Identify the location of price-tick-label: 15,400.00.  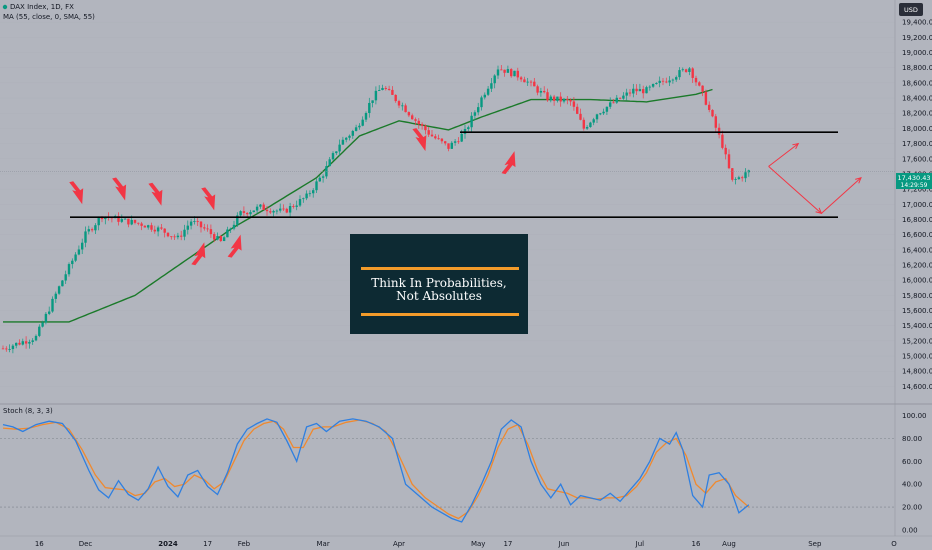
(917, 326).